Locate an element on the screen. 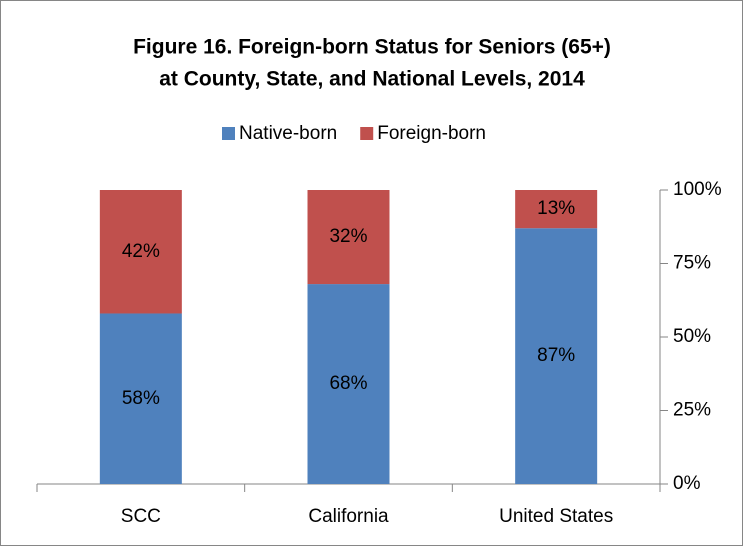 The image size is (743, 546). data-label: 68% is located at coordinates (348, 383).